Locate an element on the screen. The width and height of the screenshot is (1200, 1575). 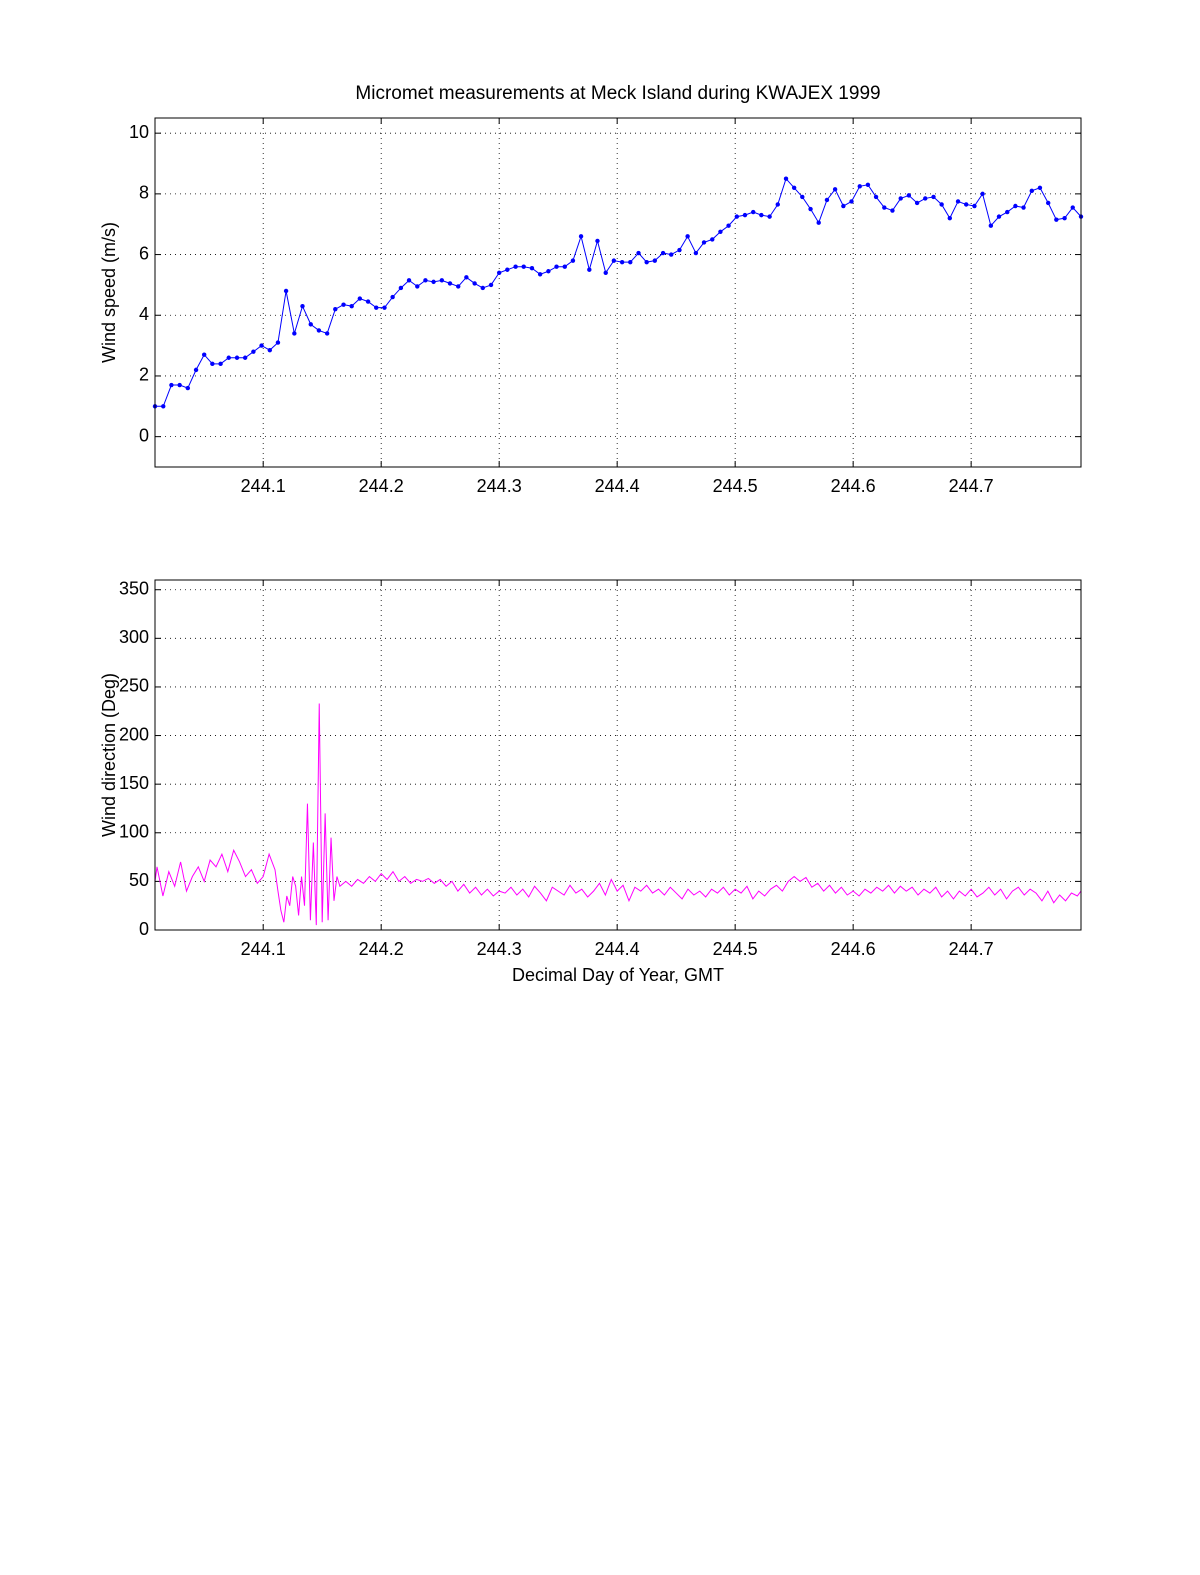
y-axis-label: Wind direction (Deg) is located at coordinates (109, 755).